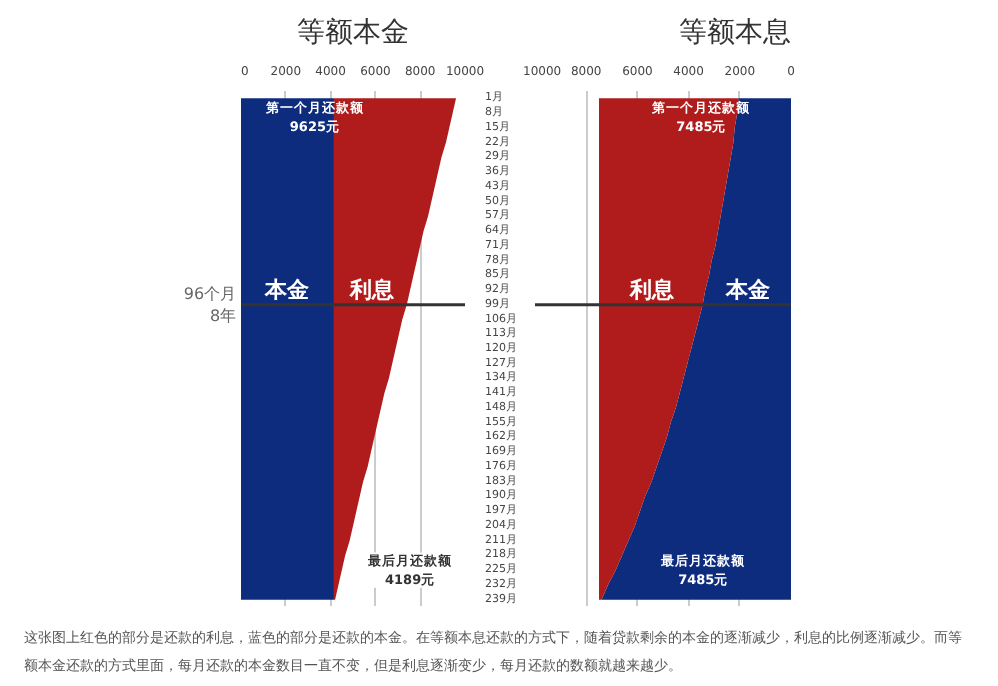  I want to click on chart-title: 等额本息, so click(735, 33).